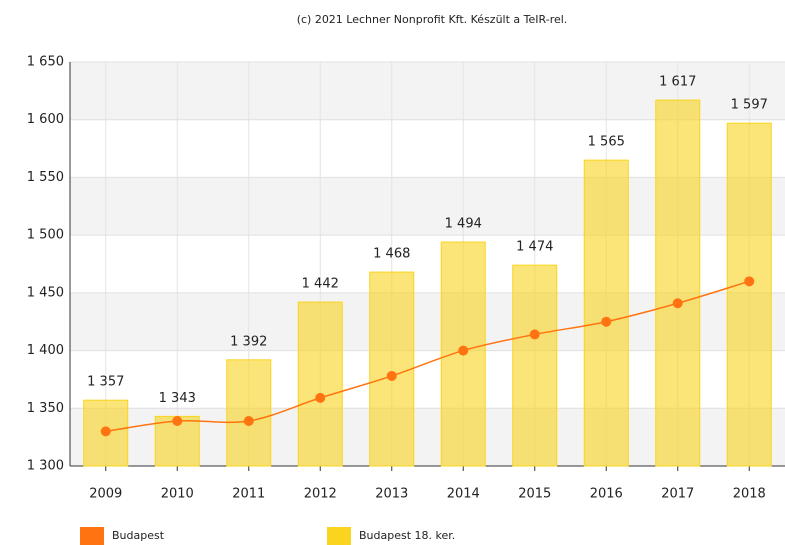  Describe the element at coordinates (534, 247) in the screenshot. I see `value-label: 1 474` at that location.